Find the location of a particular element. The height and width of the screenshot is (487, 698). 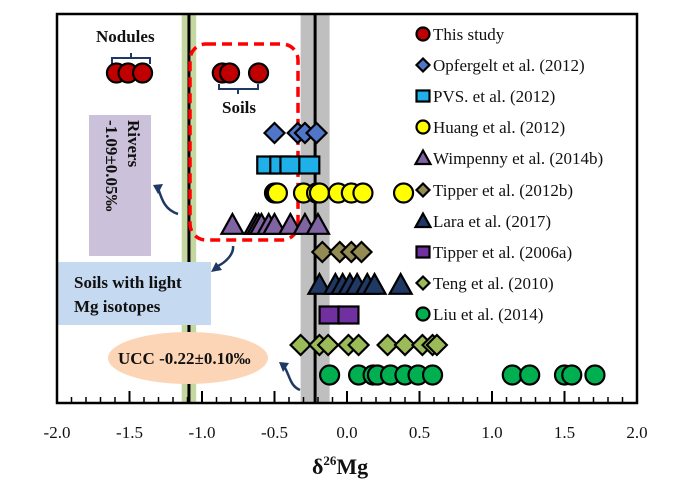

legend-label: Lara et al. (2017) is located at coordinates (492, 221).